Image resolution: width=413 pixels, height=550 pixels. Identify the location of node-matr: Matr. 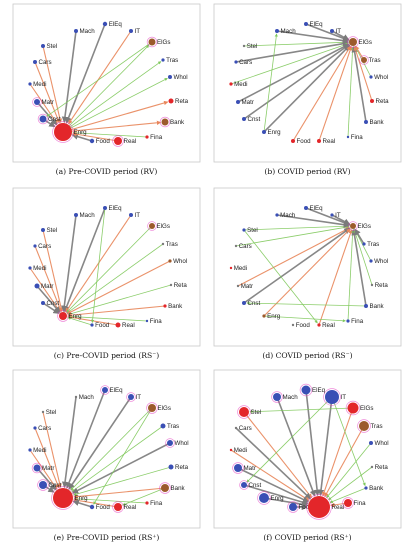
(43, 102).